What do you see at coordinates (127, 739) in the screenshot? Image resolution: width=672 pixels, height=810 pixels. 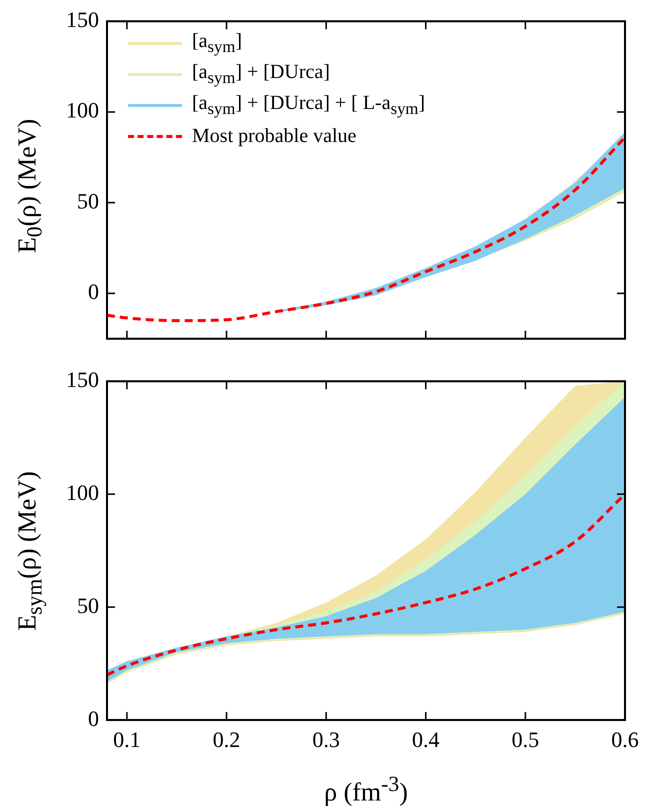 I see `x-tick-label: 0.1` at bounding box center [127, 739].